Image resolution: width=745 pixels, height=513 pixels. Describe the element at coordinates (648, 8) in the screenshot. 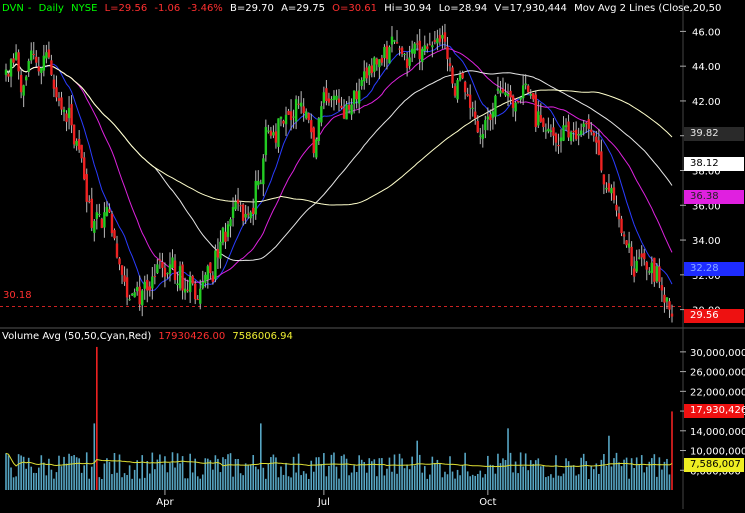

I see `indicator-label: Mov Avg 2 Lines (Close,20,50` at that location.